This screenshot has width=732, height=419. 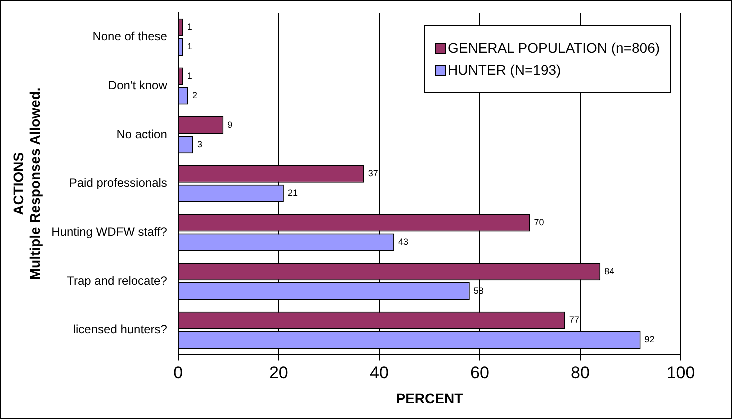 I want to click on y-tick-label: No action, so click(x=142, y=134).